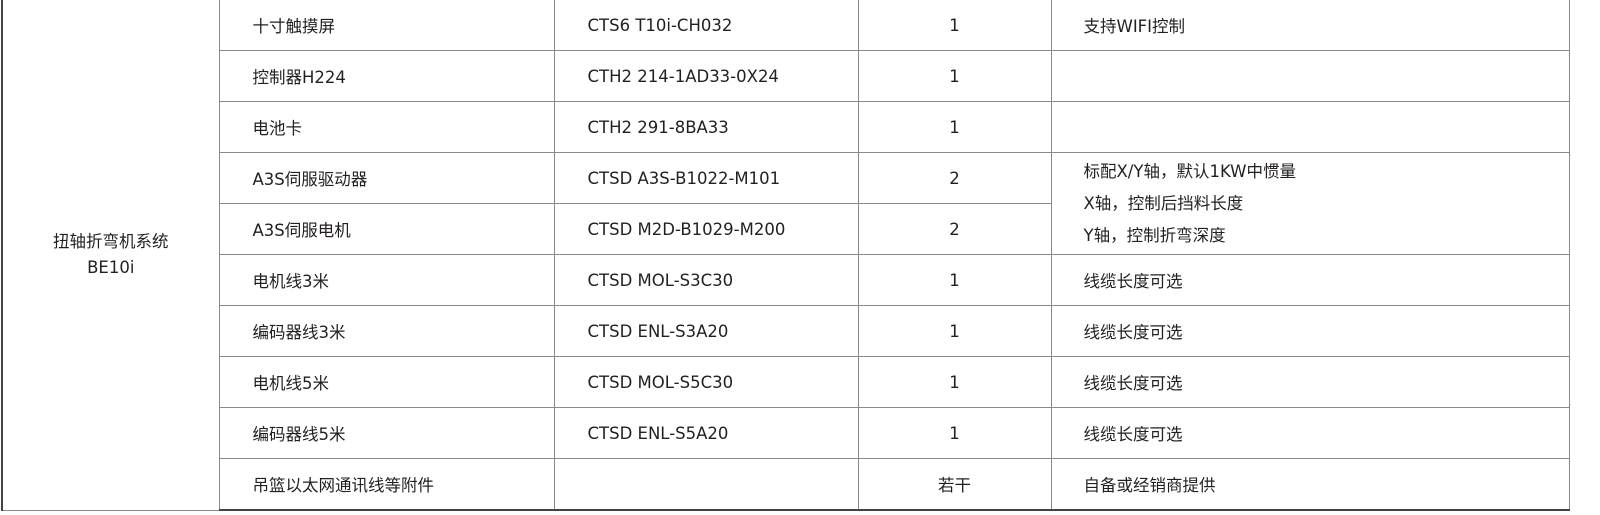 This screenshot has width=1600, height=515. What do you see at coordinates (954, 484) in the screenshot?
I see `item-qty: 若干` at bounding box center [954, 484].